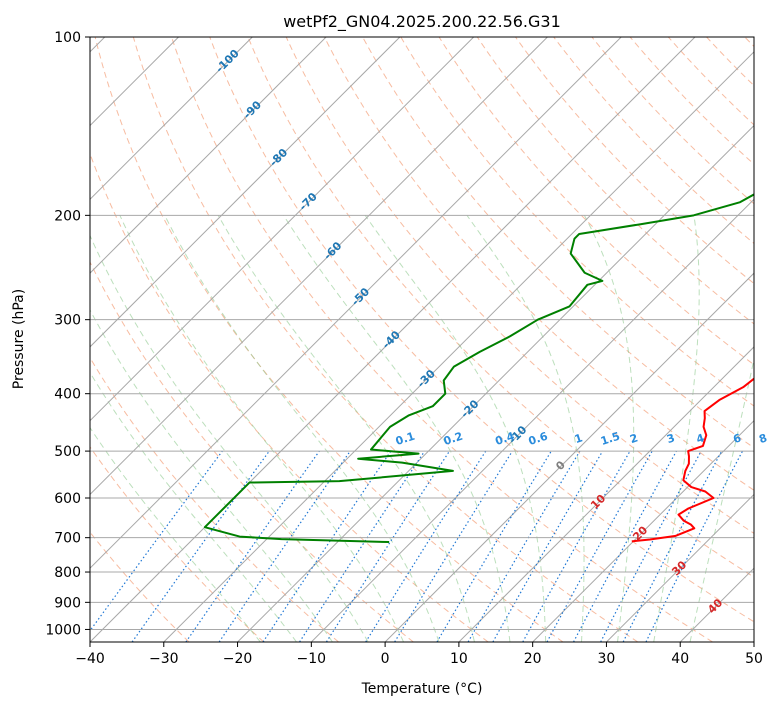 The image size is (775, 708). Describe the element at coordinates (164, 659) in the screenshot. I see `x-tick-label: −30` at that location.